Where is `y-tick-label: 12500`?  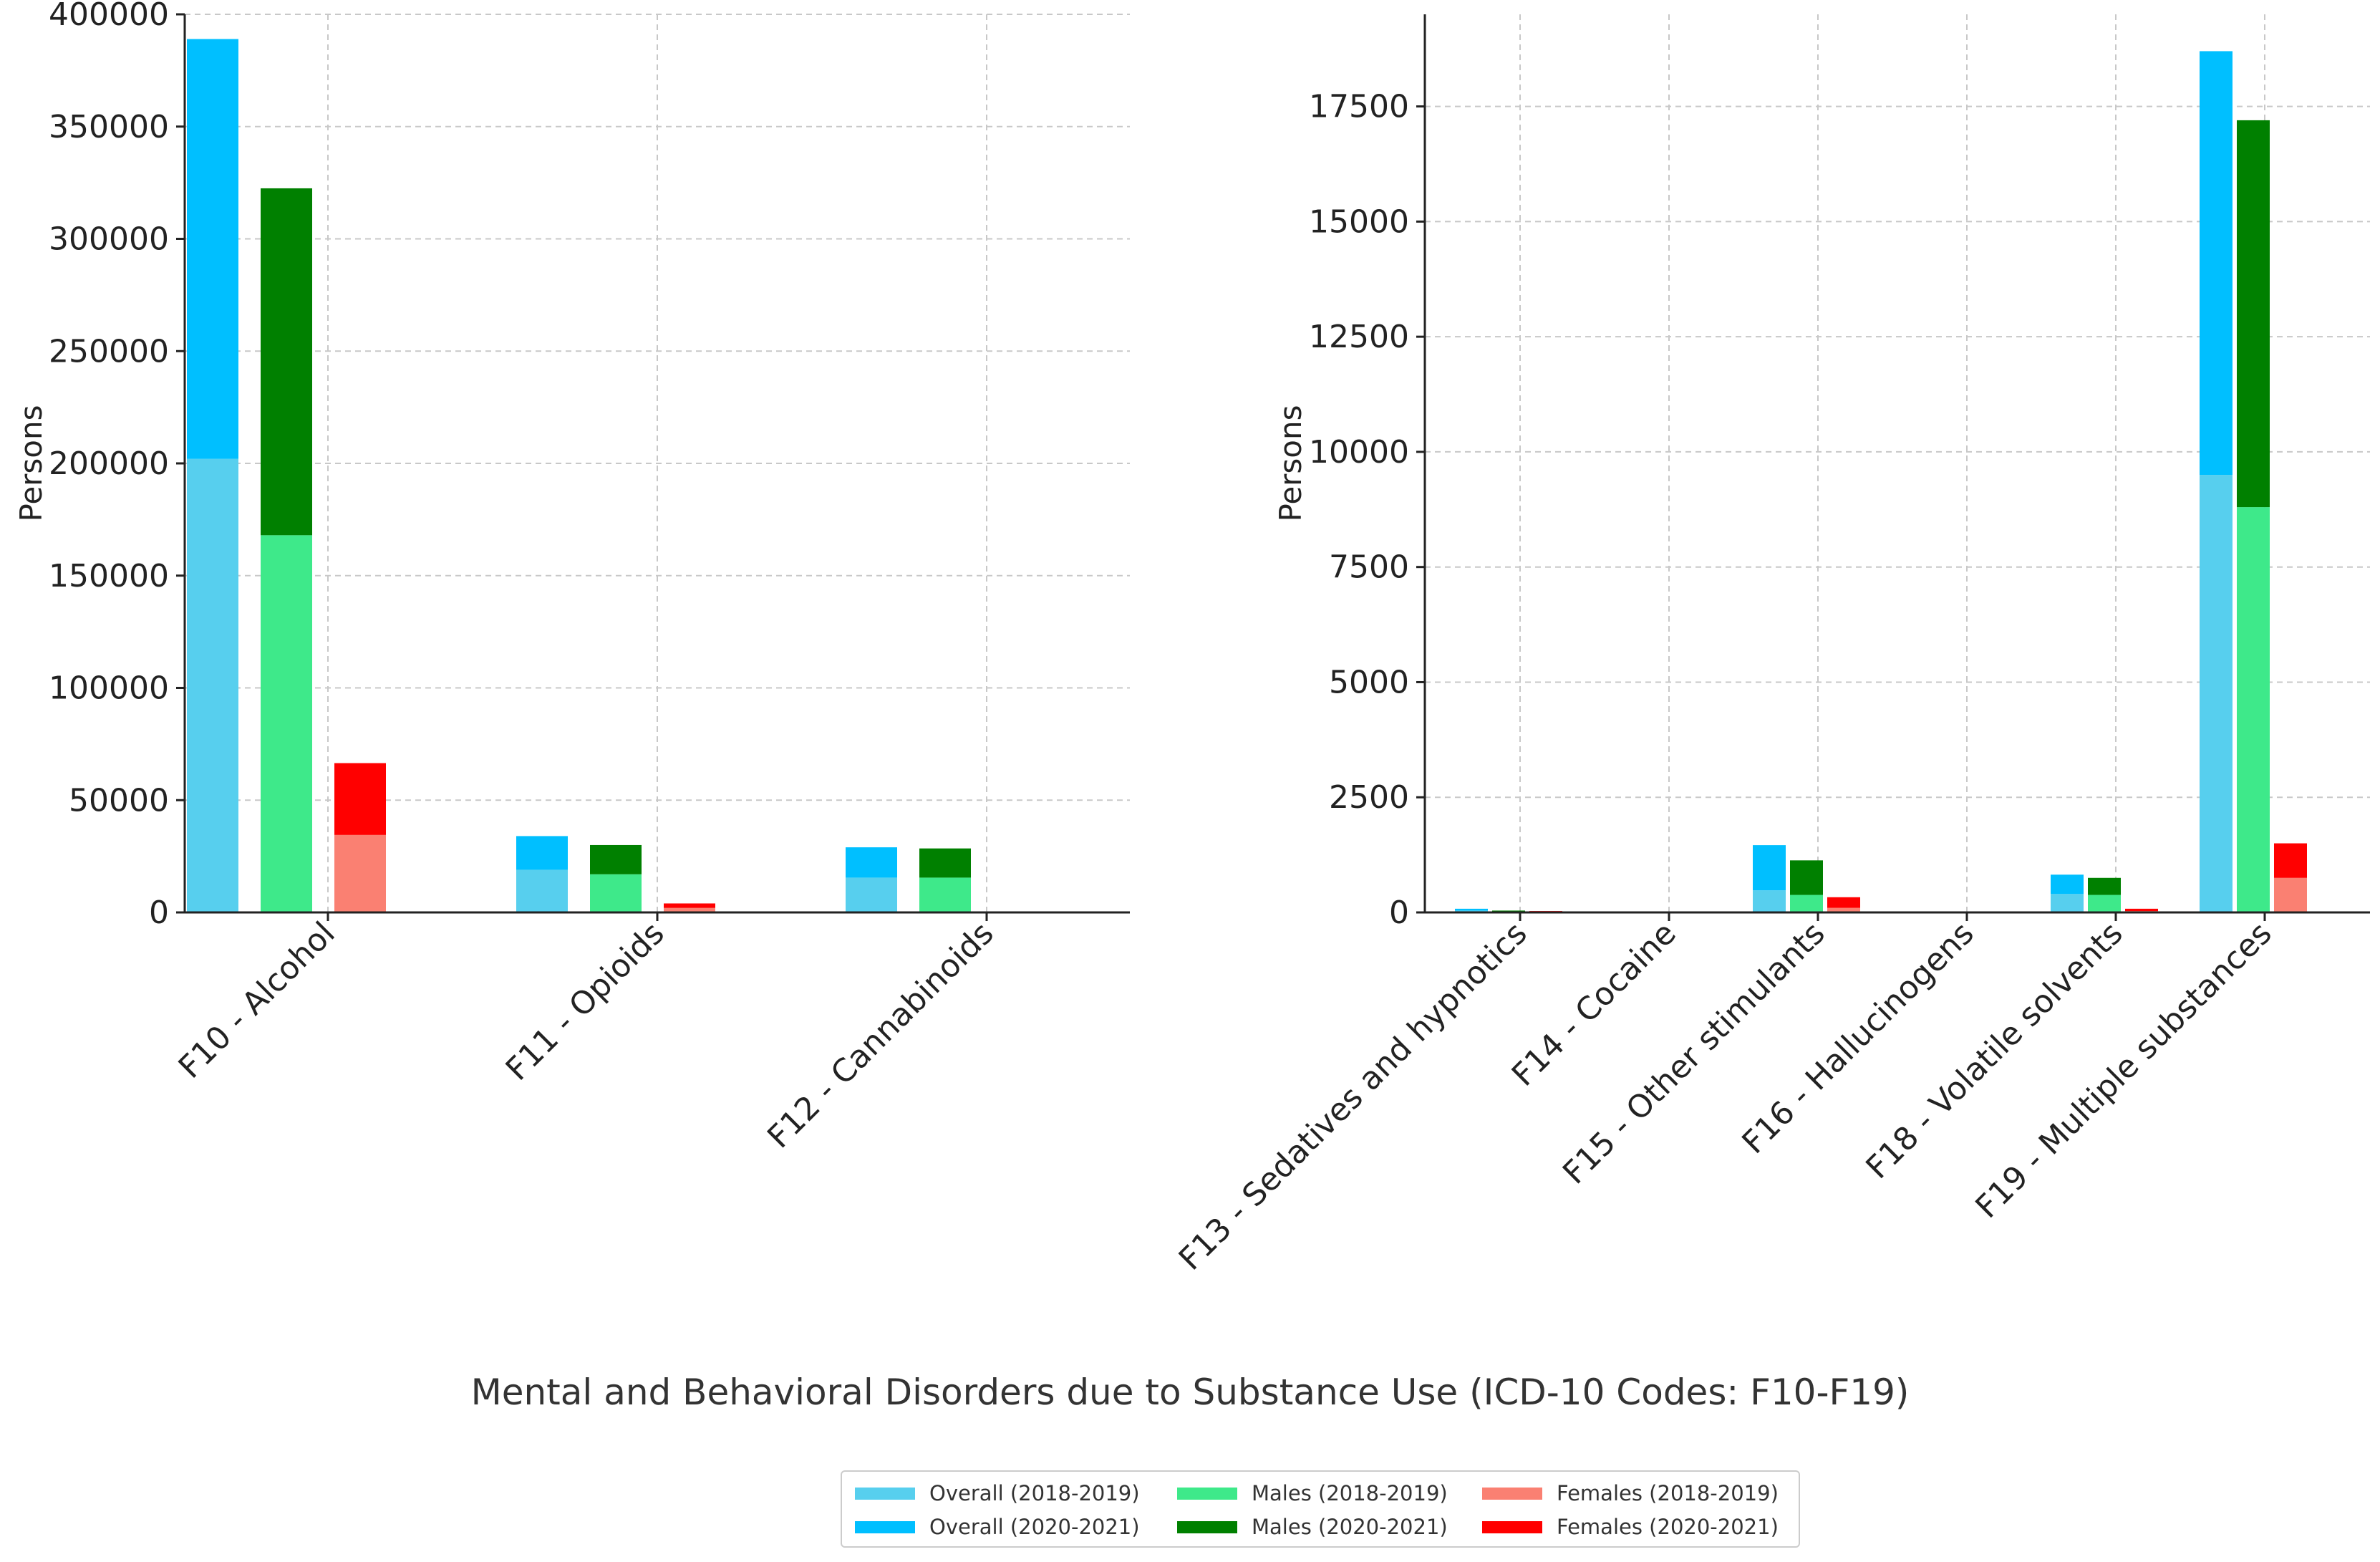 y-tick-label: 12500 is located at coordinates (1359, 337).